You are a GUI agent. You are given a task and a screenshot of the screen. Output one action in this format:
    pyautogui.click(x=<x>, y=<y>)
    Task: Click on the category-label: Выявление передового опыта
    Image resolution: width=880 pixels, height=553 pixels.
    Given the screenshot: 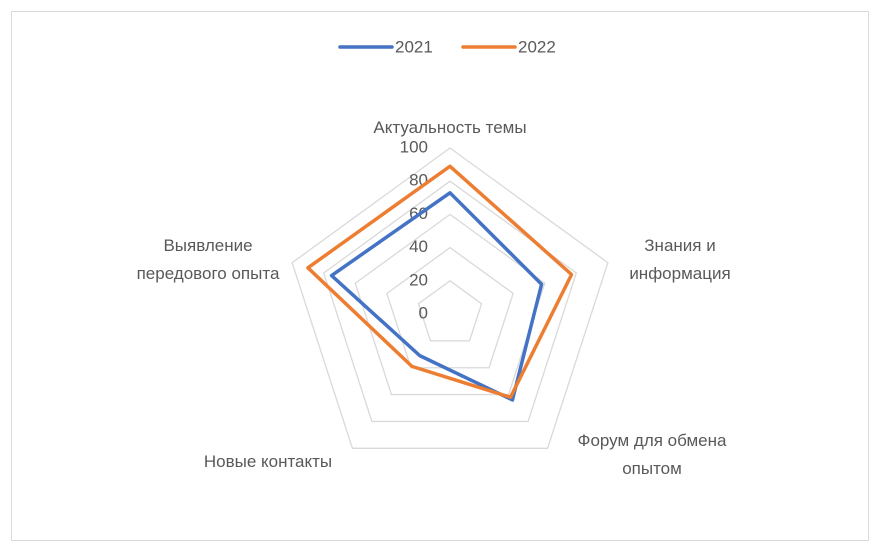 What is the action you would take?
    pyautogui.click(x=208, y=259)
    